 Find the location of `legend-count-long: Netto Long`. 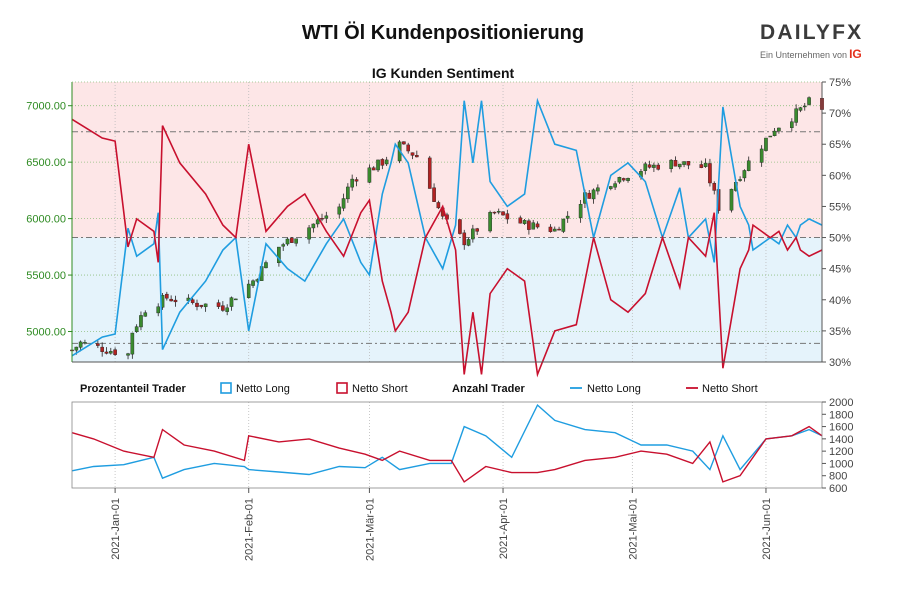

legend-count-long: Netto Long is located at coordinates (614, 389).